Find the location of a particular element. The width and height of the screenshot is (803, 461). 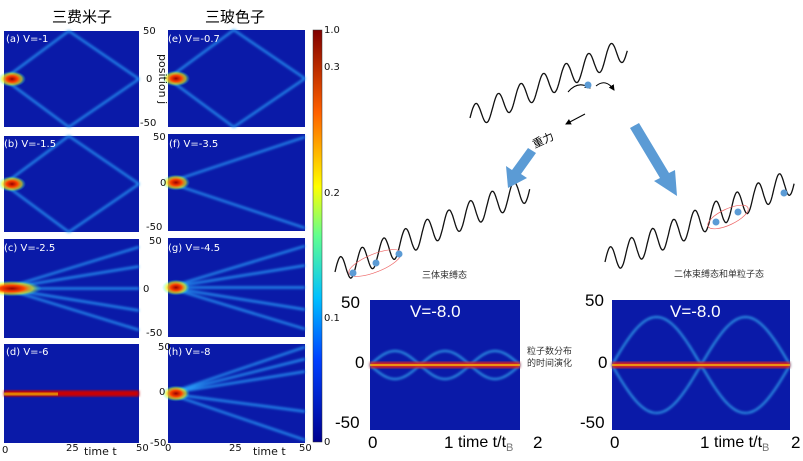

colorbar-tick: 1.0 is located at coordinates (332, 30).